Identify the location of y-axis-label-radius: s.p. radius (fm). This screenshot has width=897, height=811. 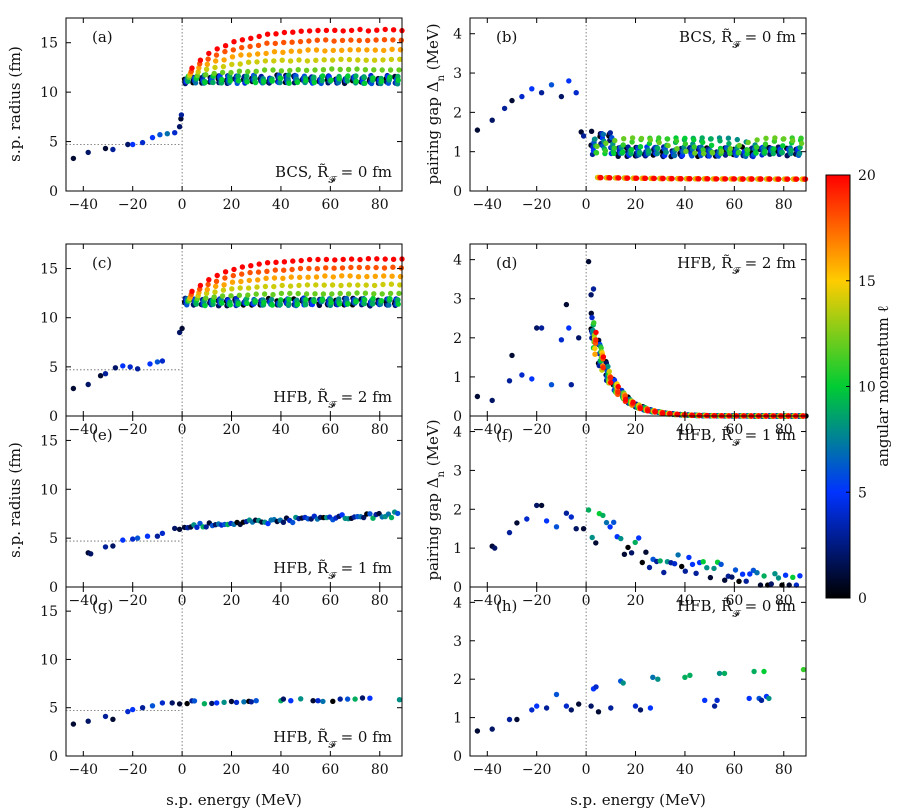
(15, 104).